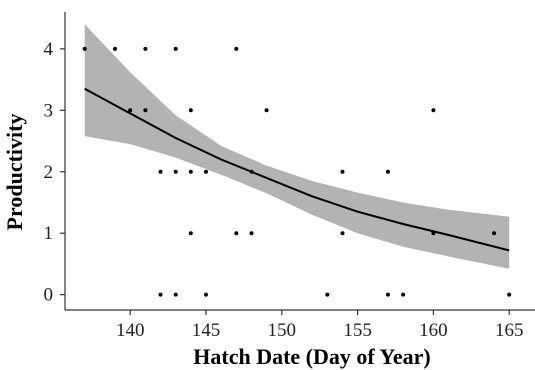 The image size is (535, 370). What do you see at coordinates (433, 330) in the screenshot?
I see `x-tick-label: 160` at bounding box center [433, 330].